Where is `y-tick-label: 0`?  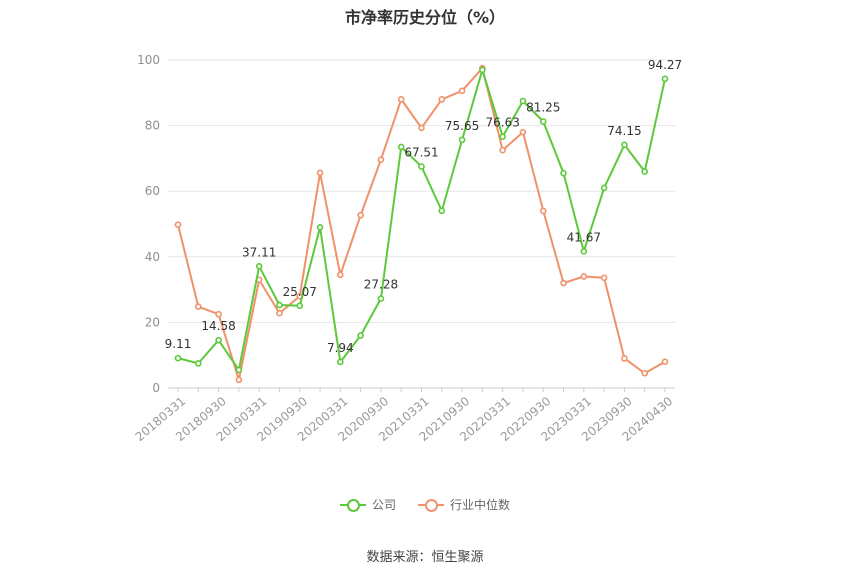 y-tick-label: 0 is located at coordinates (156, 388).